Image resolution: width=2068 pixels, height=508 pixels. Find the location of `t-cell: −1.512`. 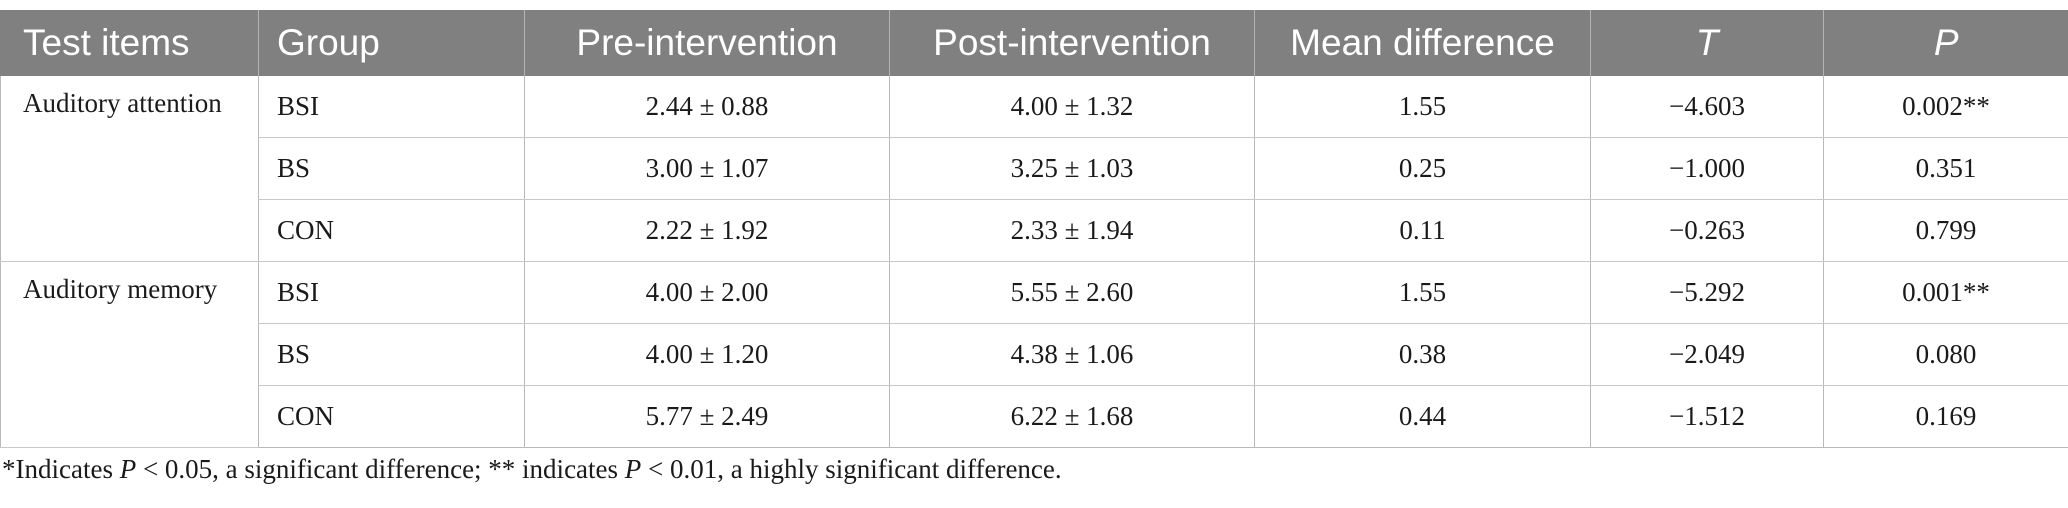

t-cell: −1.512 is located at coordinates (1707, 416).